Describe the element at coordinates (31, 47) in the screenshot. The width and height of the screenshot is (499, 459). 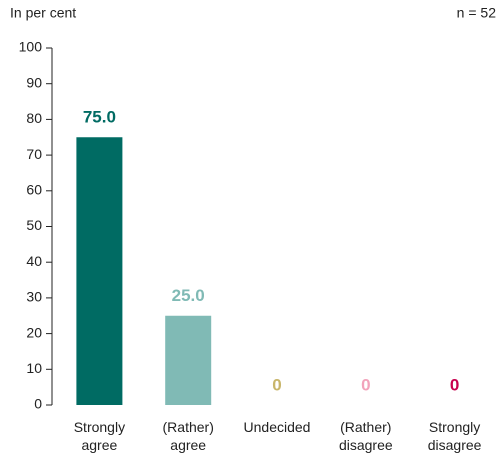
I see `y-tick-label: 100` at that location.